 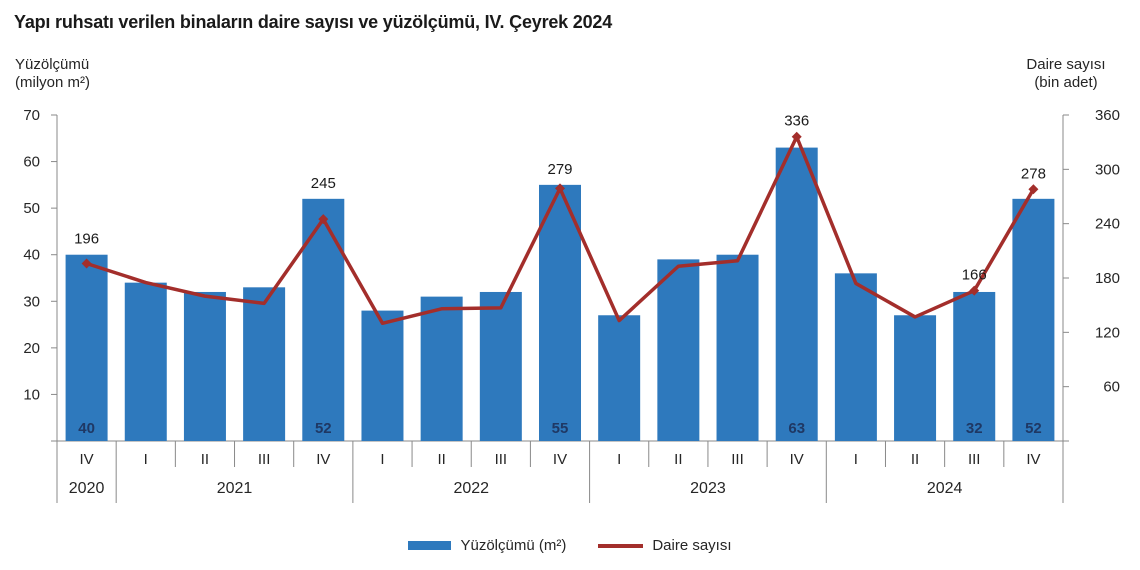 I want to click on bar-value-label: 63, so click(x=796, y=428).